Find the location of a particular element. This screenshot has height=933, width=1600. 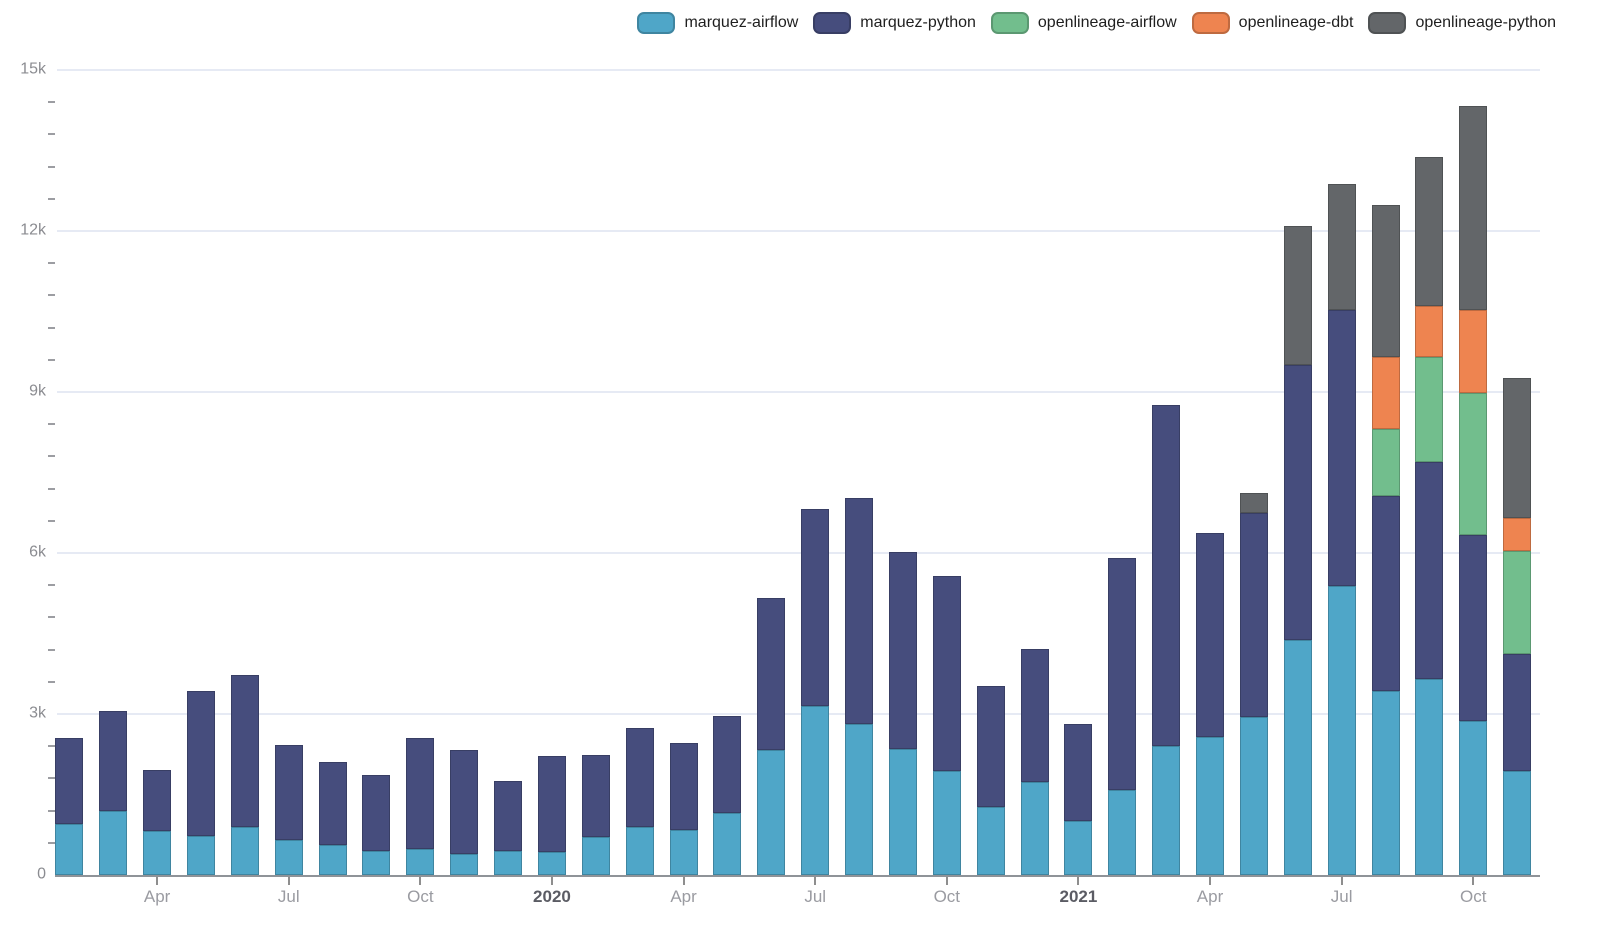

legend-item-openlineage-dbt: openlineage-dbt is located at coordinates (1272, 23).